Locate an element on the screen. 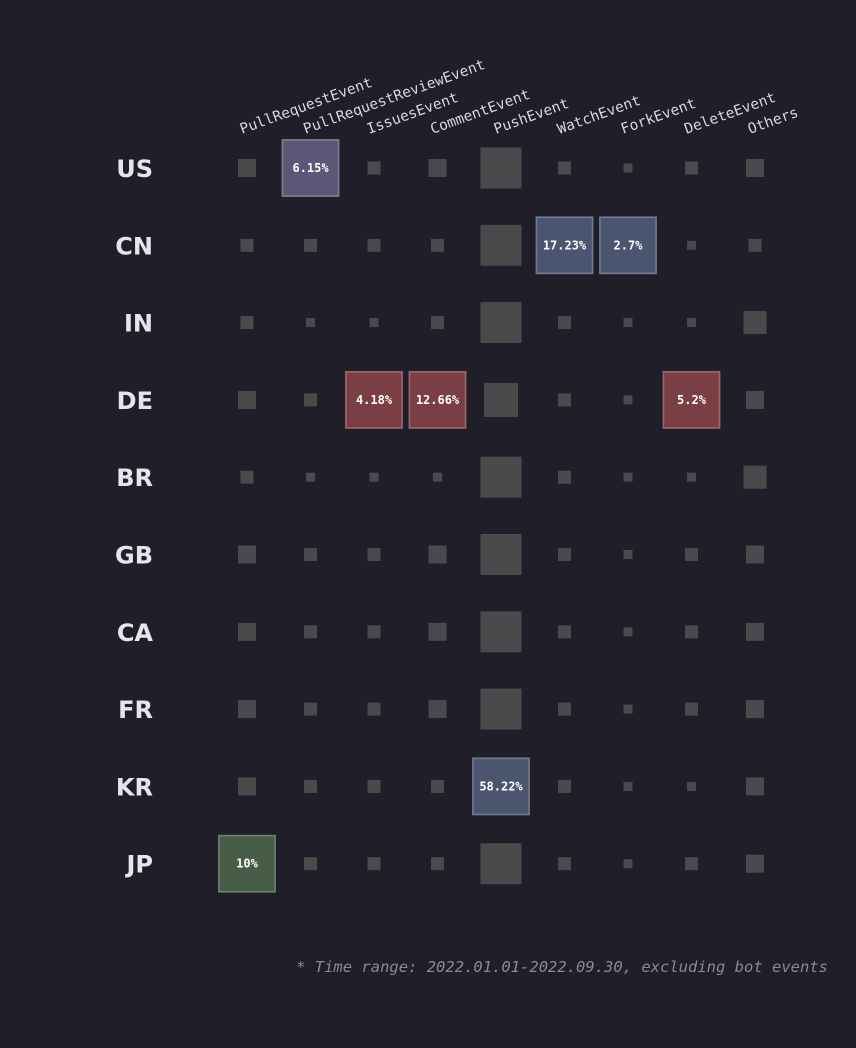 The width and height of the screenshot is (856, 1048). cell-us-others is located at coordinates (755, 168).